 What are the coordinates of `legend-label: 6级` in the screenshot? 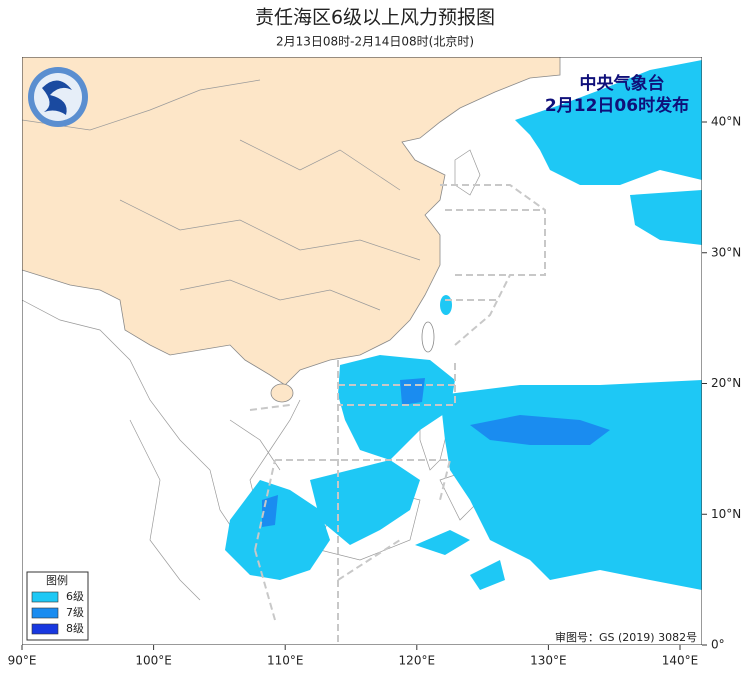 It's located at (75, 596).